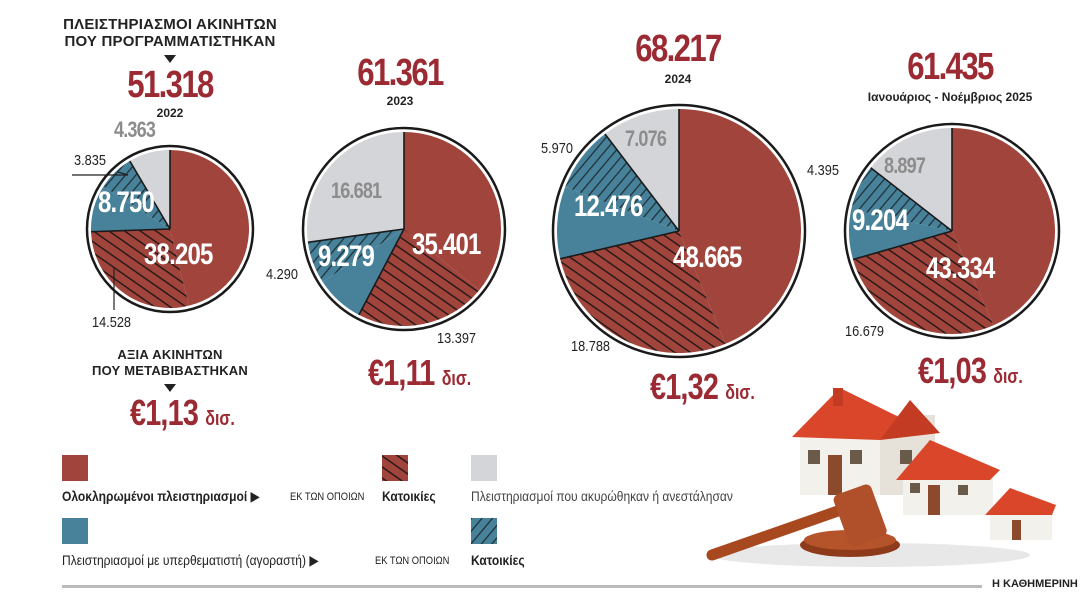  Describe the element at coordinates (170, 113) in the screenshot. I see `period-2022: 2022` at that location.